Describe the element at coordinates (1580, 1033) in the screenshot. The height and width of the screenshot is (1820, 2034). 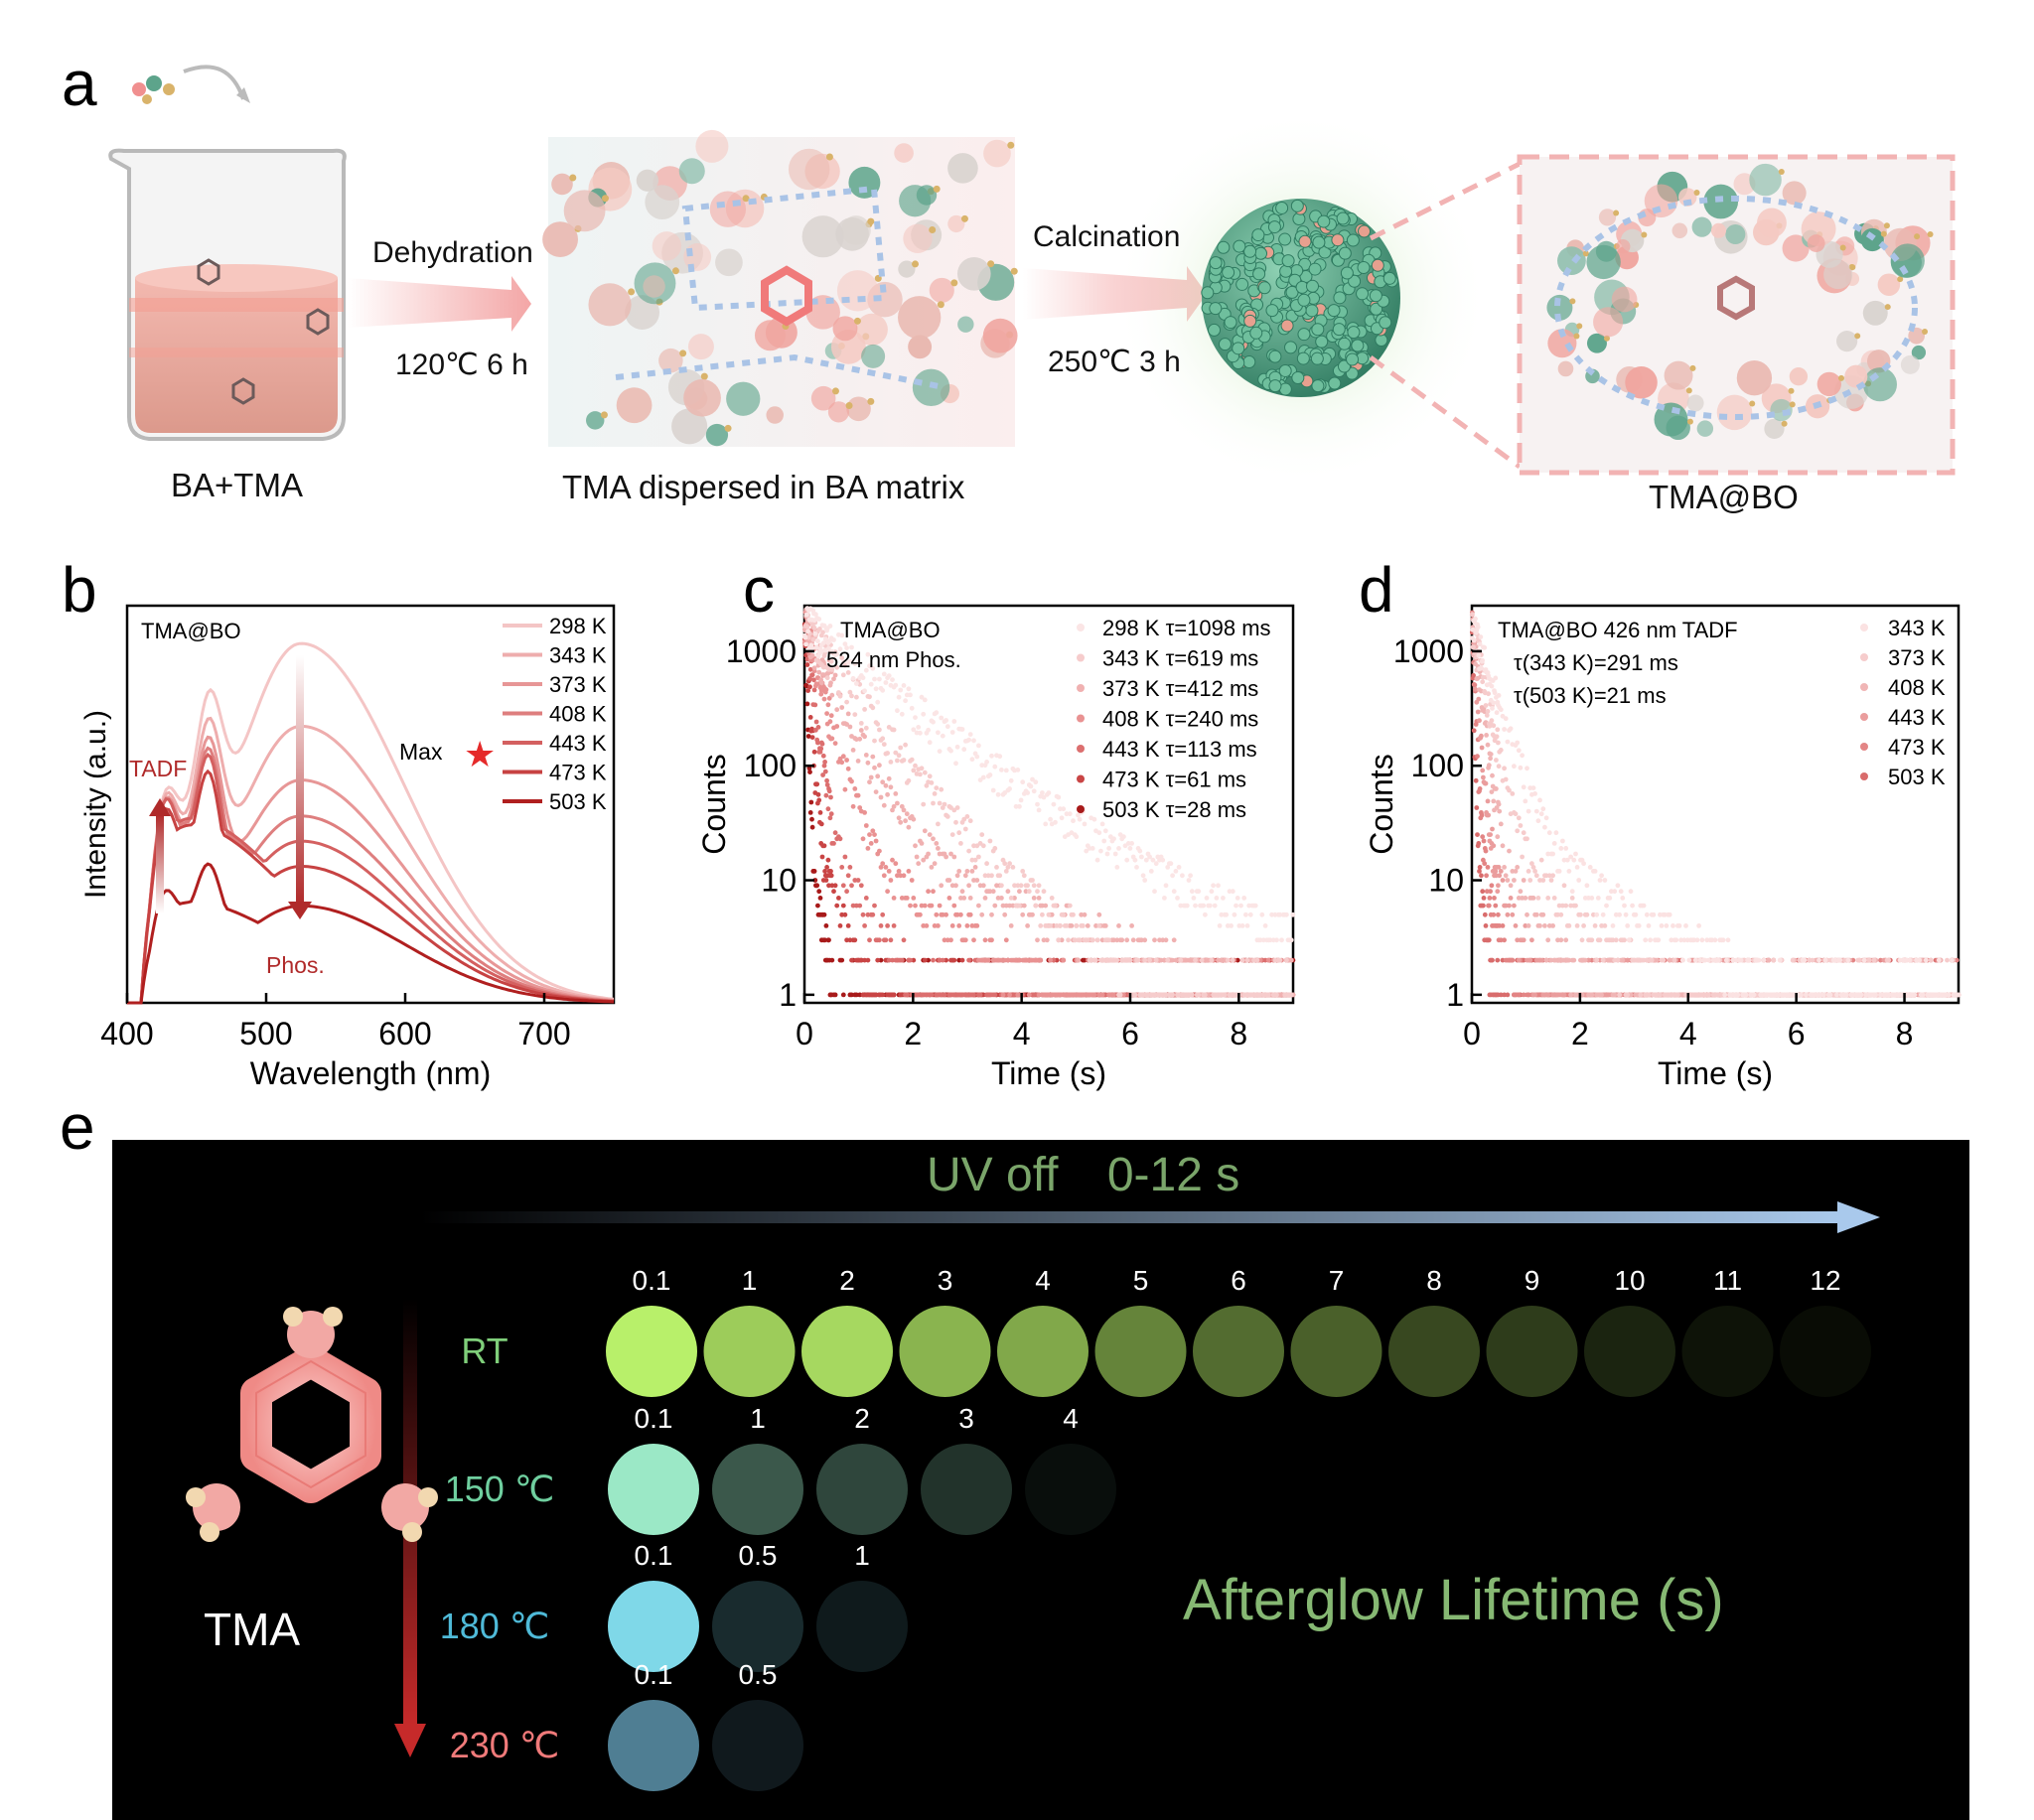
I see `chart-d-xtick: 2` at that location.